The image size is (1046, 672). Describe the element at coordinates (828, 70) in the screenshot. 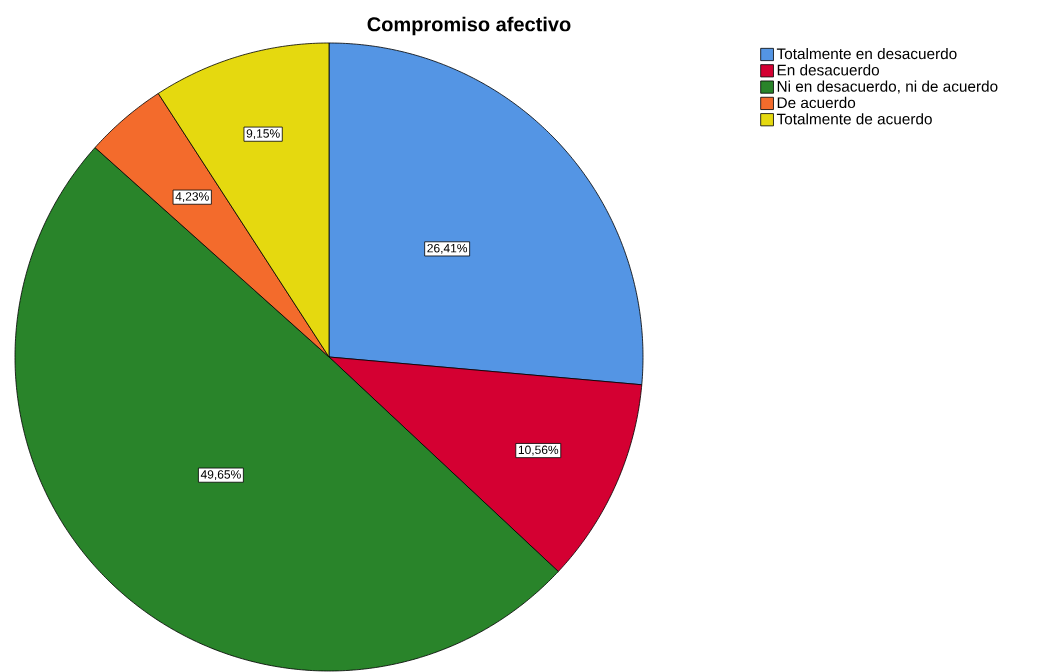

I see `legend-label: En desacuerdo` at that location.